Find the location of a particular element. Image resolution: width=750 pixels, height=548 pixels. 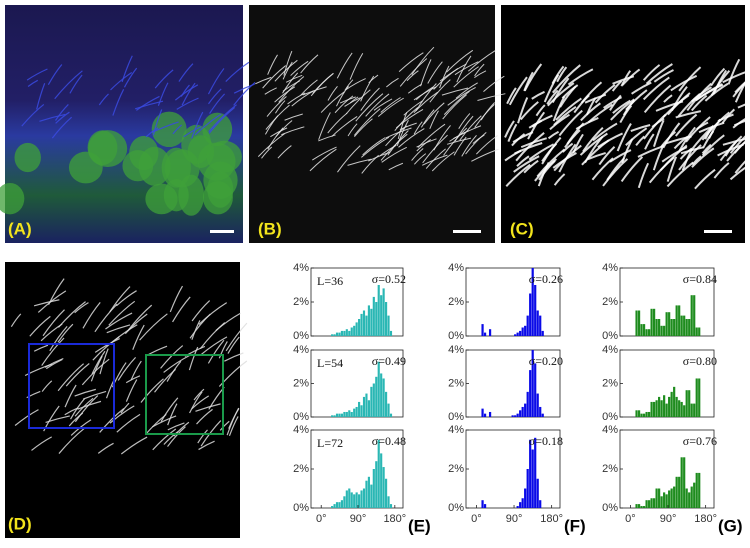

cell is located at coordinates (217, 129).